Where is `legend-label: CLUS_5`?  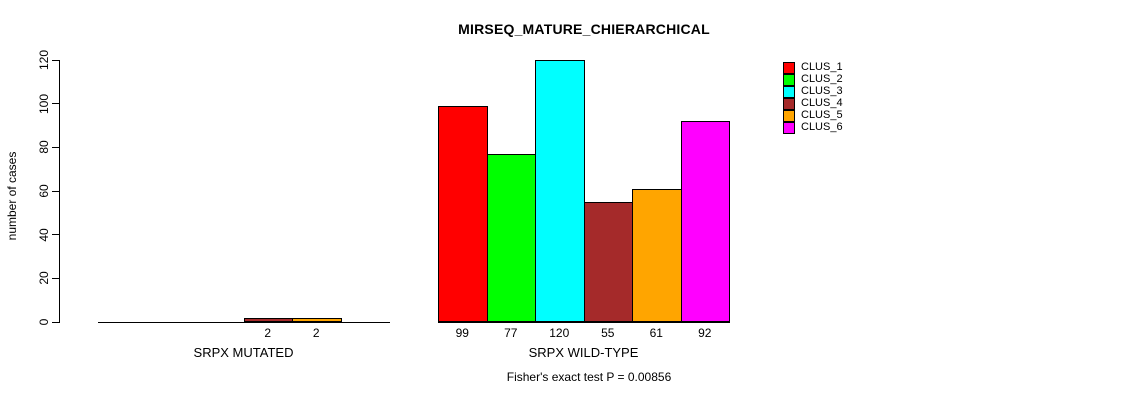 legend-label: CLUS_5 is located at coordinates (822, 115).